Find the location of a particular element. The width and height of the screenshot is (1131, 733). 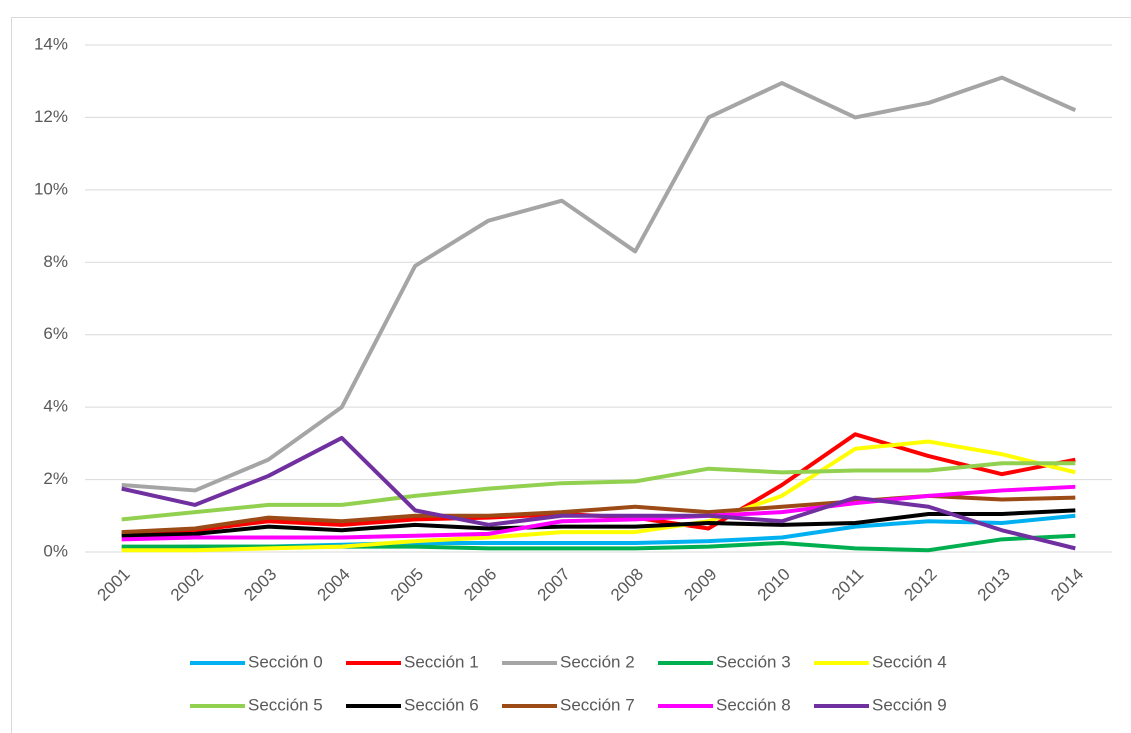

y-tick-label: 2% is located at coordinates (55, 478).